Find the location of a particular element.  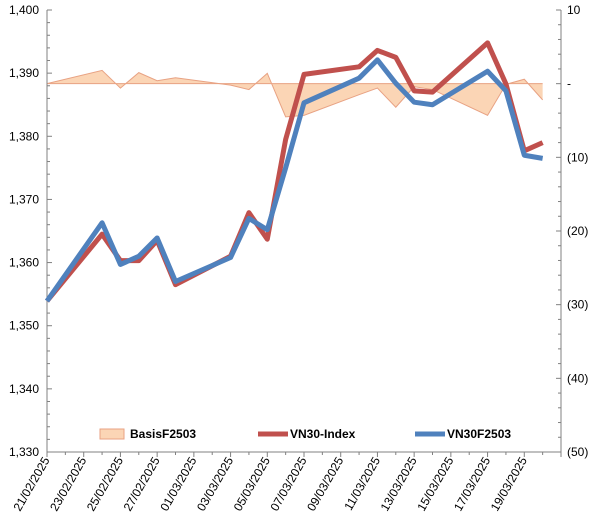

y-tick-label-right: (20) is located at coordinates (577, 231).